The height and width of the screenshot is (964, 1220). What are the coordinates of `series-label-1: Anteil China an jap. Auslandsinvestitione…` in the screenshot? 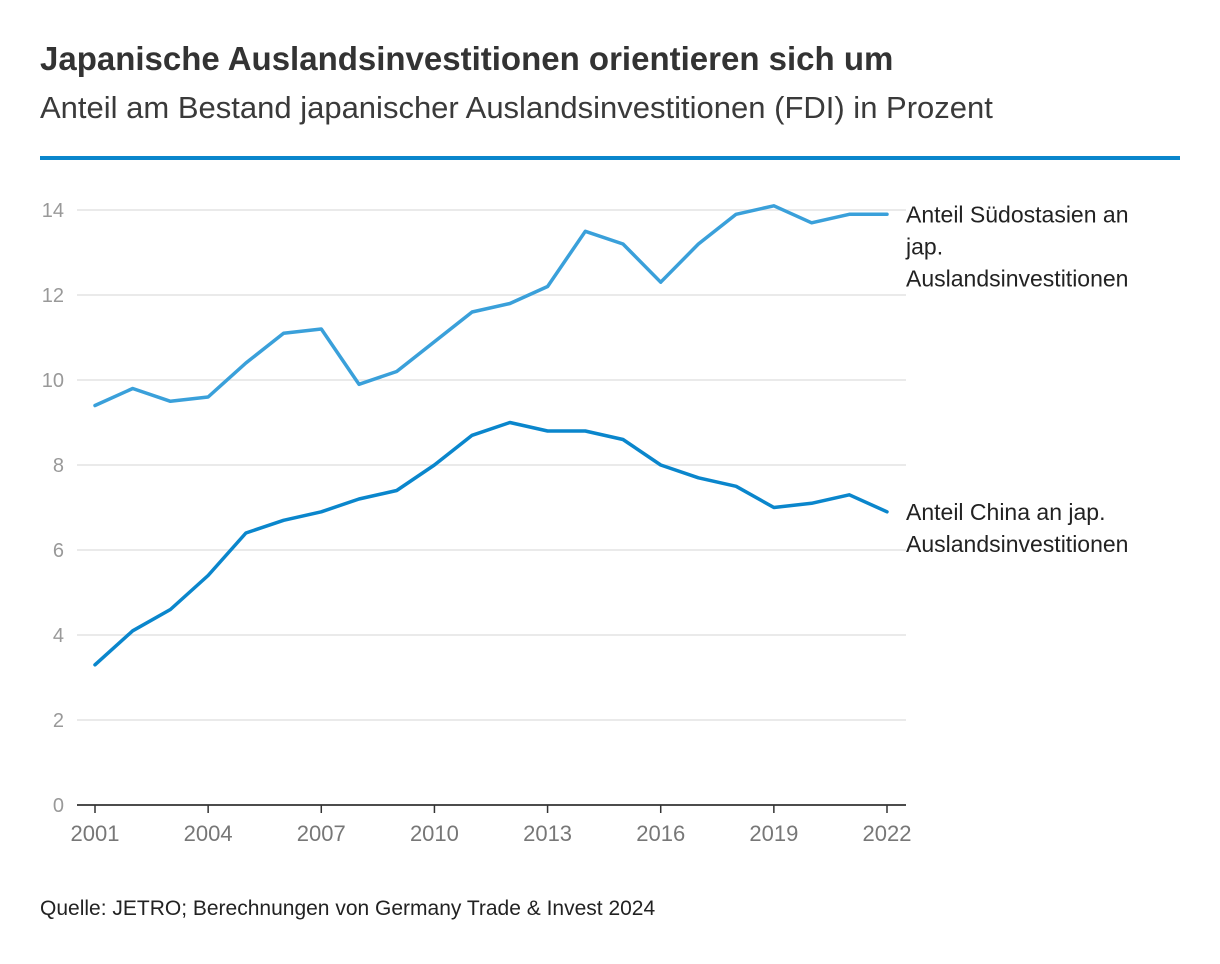 It's located at (1017, 528).